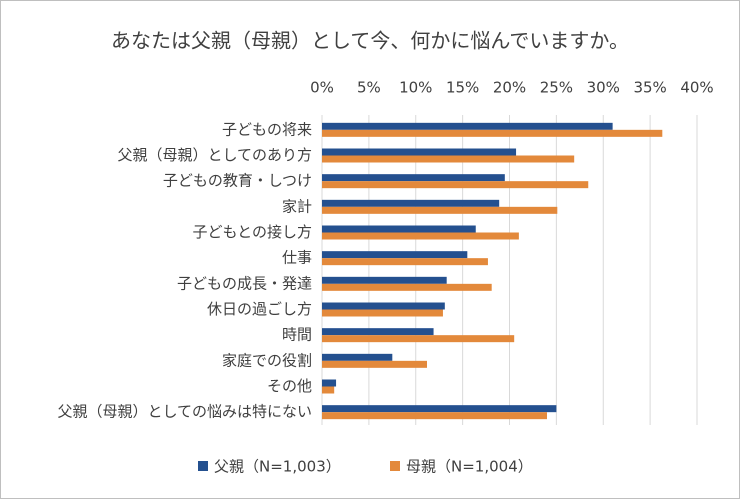 Image resolution: width=740 pixels, height=499 pixels. I want to click on y-tick-label: 子どもの成長・発達, so click(244, 283).